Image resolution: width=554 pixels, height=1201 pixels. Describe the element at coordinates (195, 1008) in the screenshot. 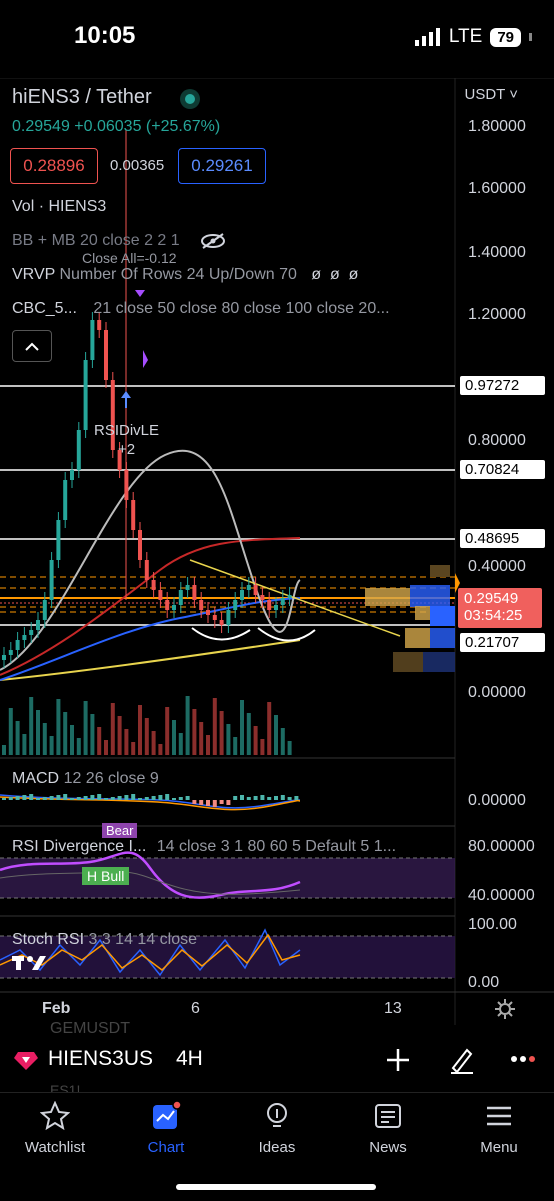

I see `time-axis-label: 6` at that location.